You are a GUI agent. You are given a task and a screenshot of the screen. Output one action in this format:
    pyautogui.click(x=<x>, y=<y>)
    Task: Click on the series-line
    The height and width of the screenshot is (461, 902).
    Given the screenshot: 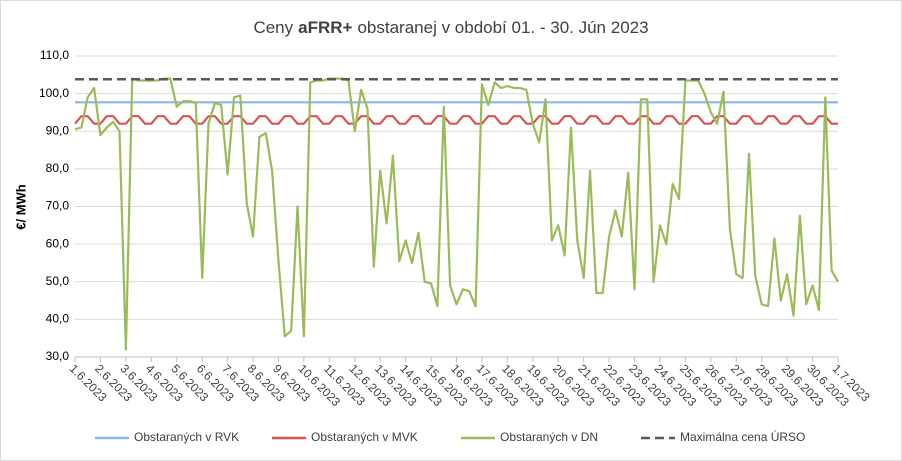 What is the action you would take?
    pyautogui.click(x=456, y=120)
    